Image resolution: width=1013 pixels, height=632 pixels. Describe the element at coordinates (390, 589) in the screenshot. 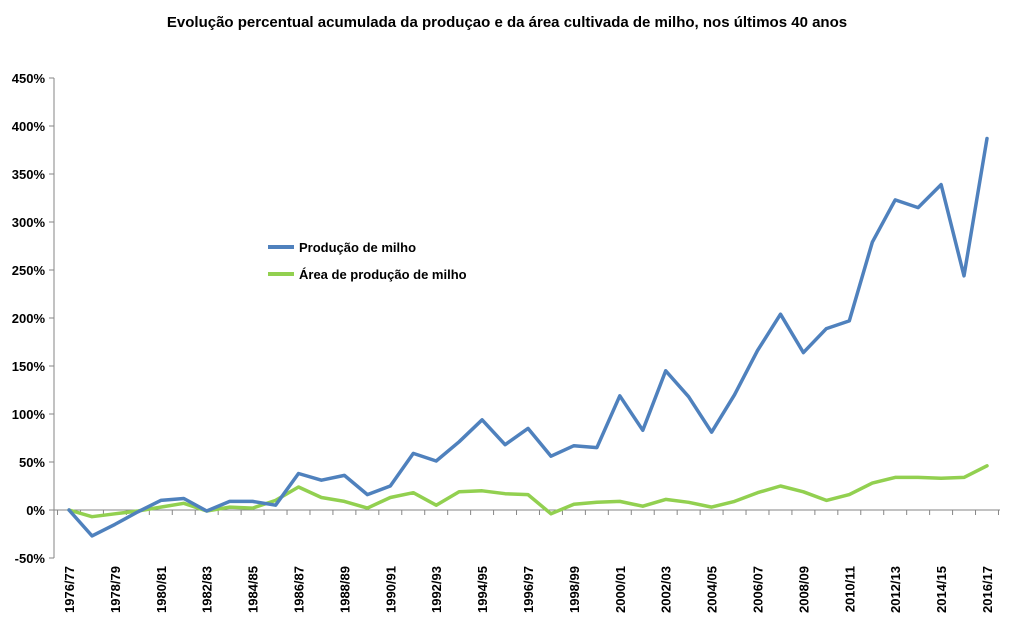

I see `x-tick-label: 1990/91` at that location.